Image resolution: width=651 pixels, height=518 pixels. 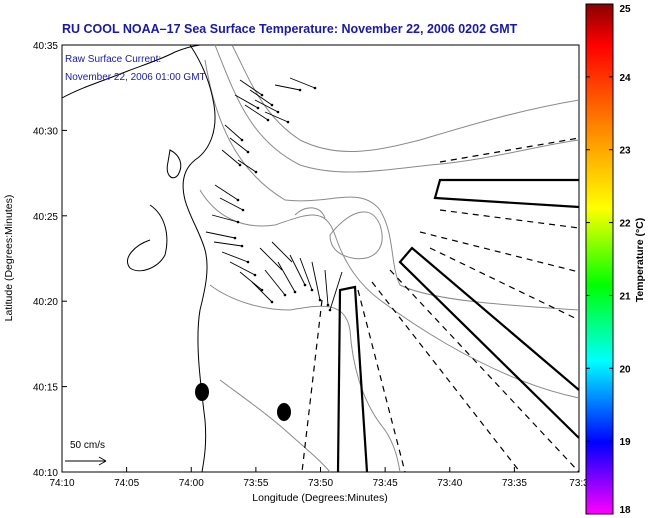 I want to click on x-tick-label: 73:45, so click(x=385, y=483).